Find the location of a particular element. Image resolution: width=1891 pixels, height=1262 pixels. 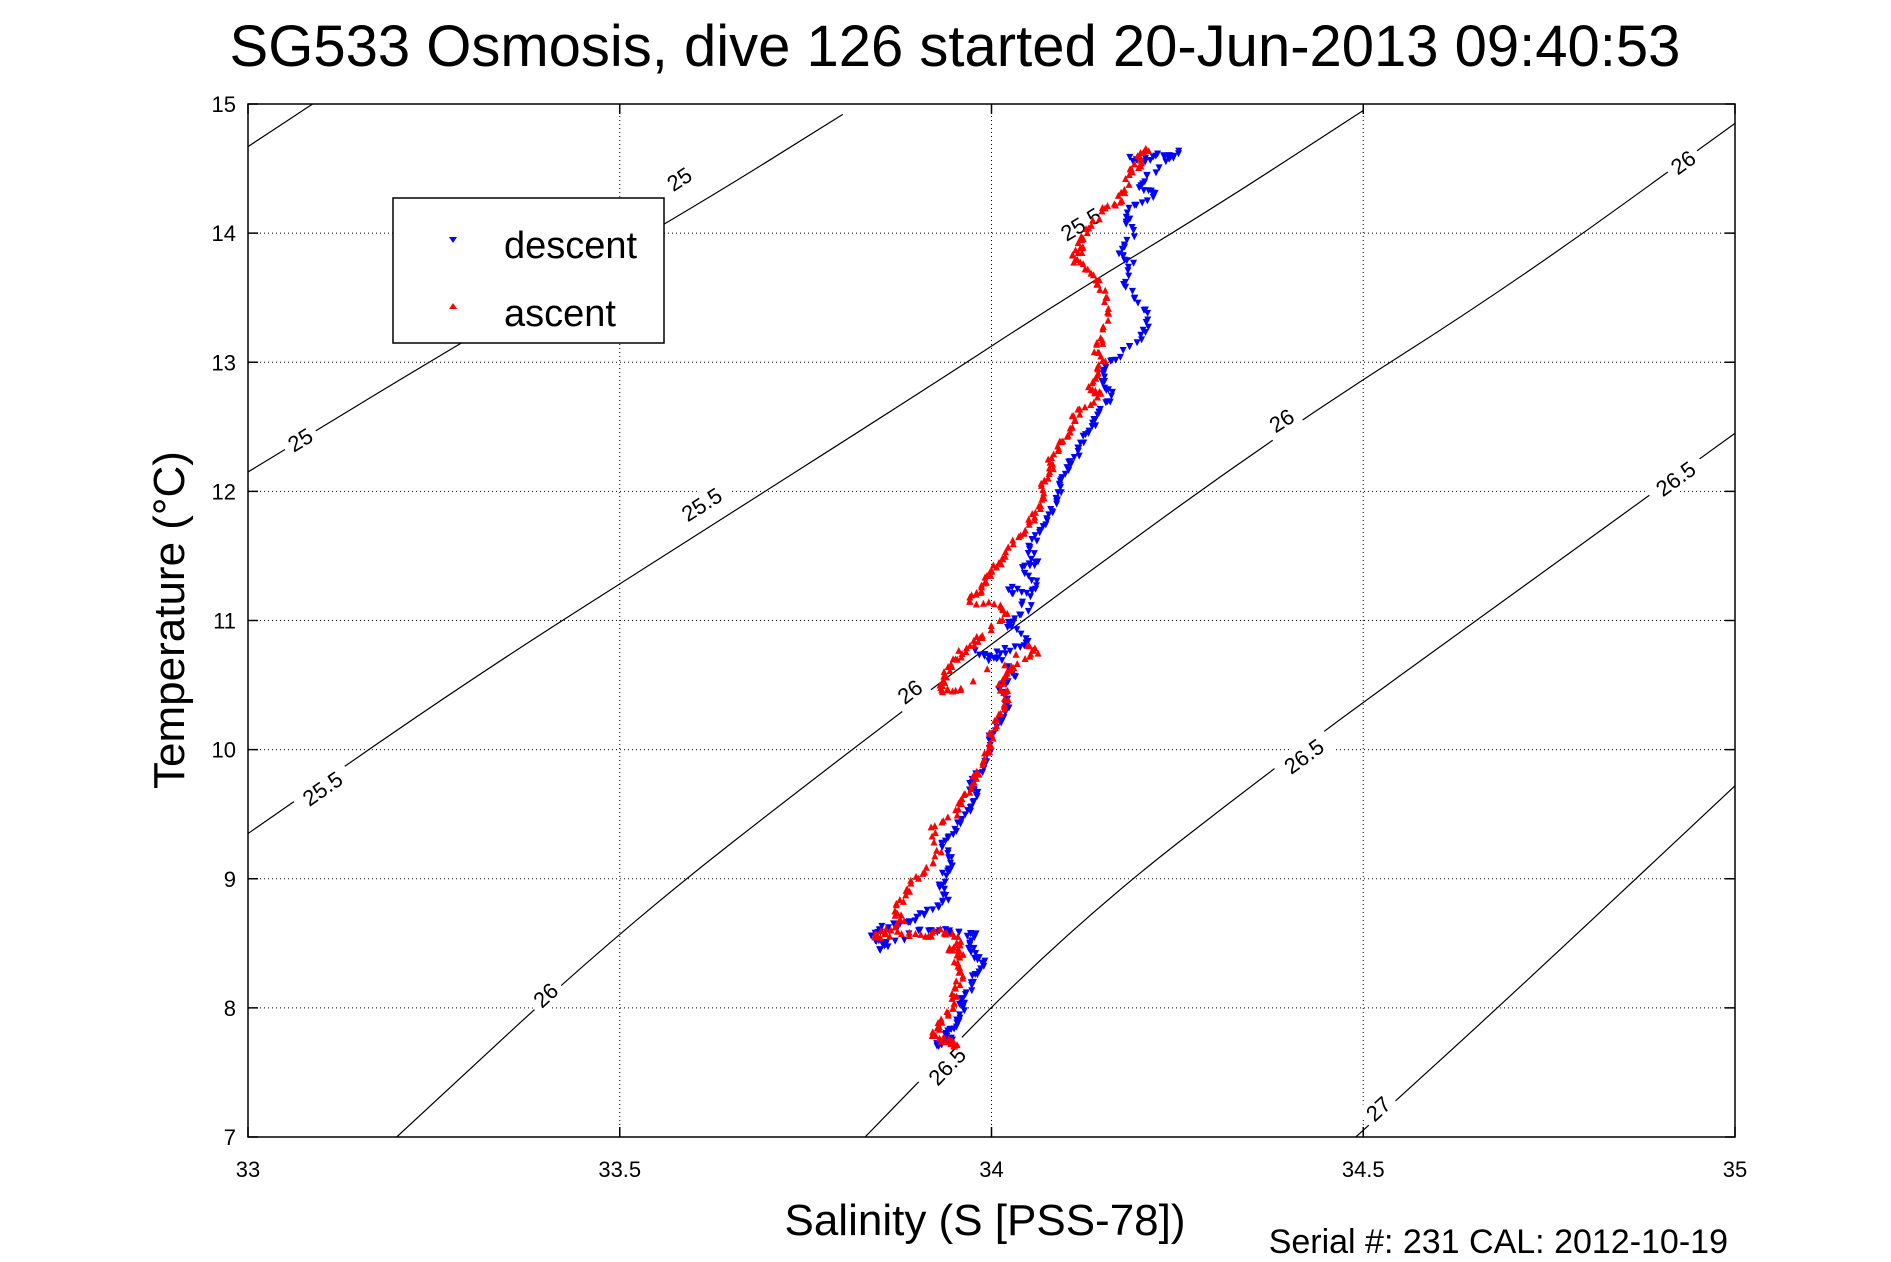

y-tick-label: 14 is located at coordinates (224, 233).